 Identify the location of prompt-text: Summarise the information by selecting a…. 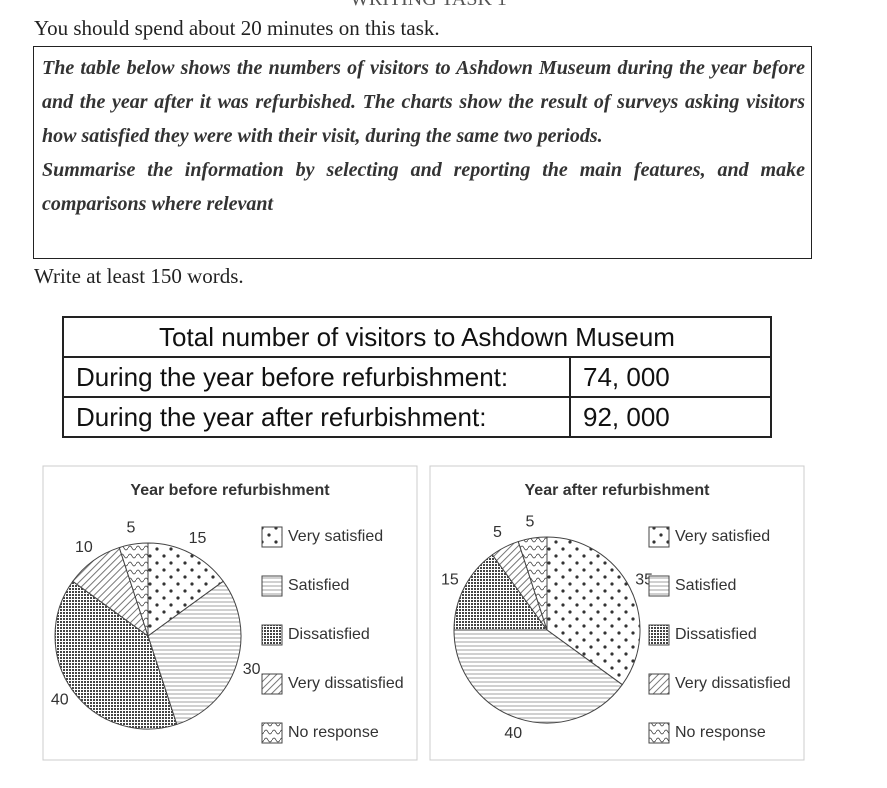
(423, 187).